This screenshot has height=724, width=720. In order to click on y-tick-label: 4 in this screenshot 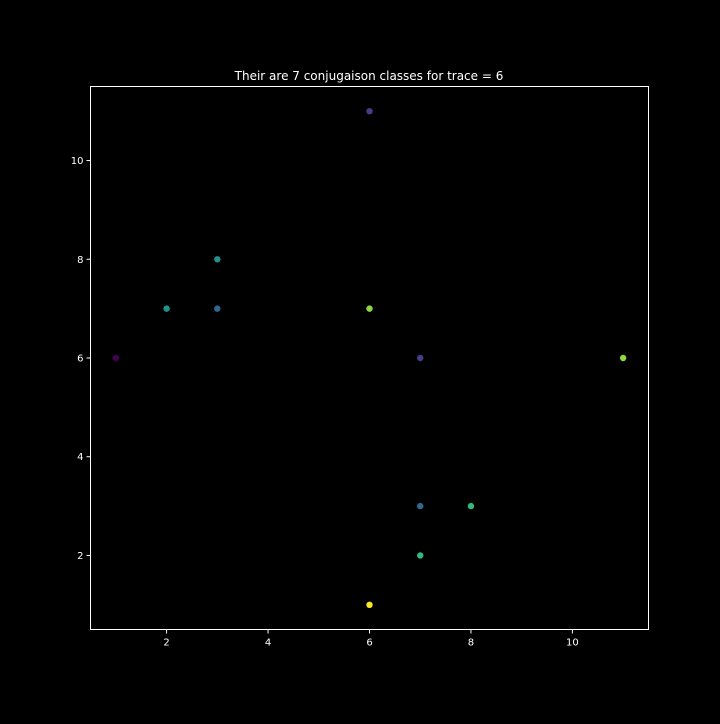, I will do `click(80, 457)`.